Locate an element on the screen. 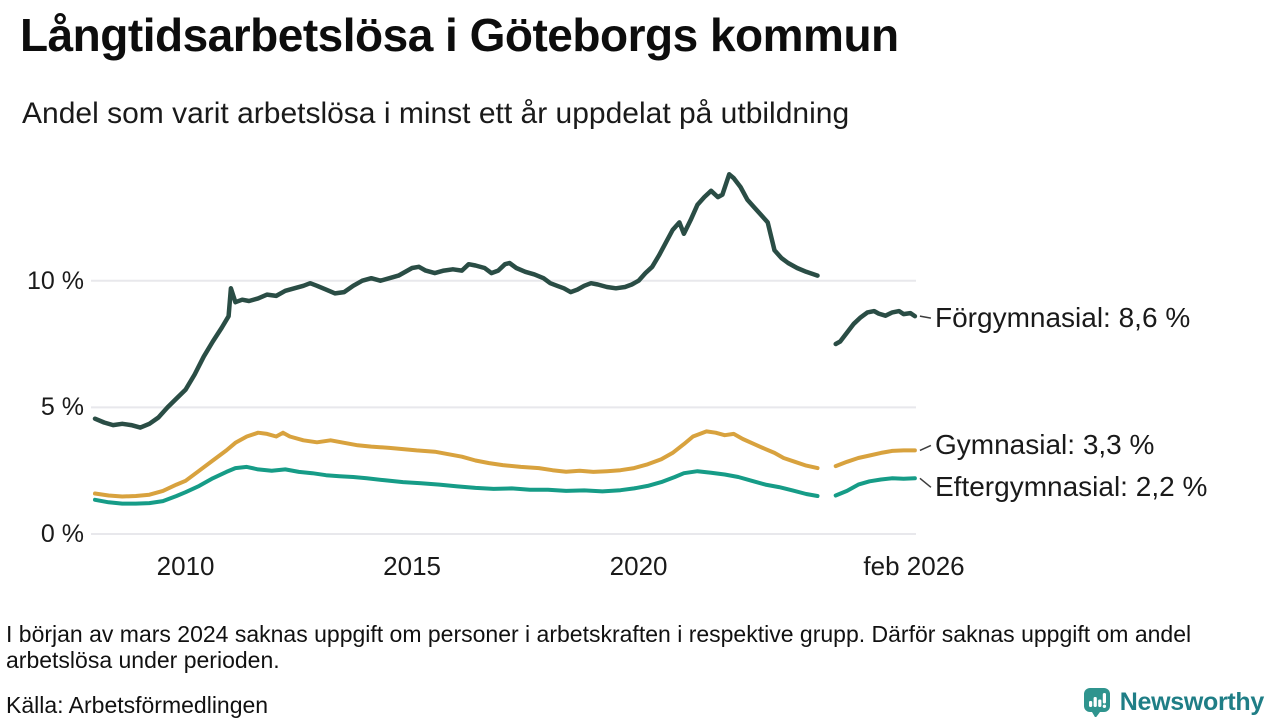  x-axis-tick-label: 2015 is located at coordinates (412, 566).